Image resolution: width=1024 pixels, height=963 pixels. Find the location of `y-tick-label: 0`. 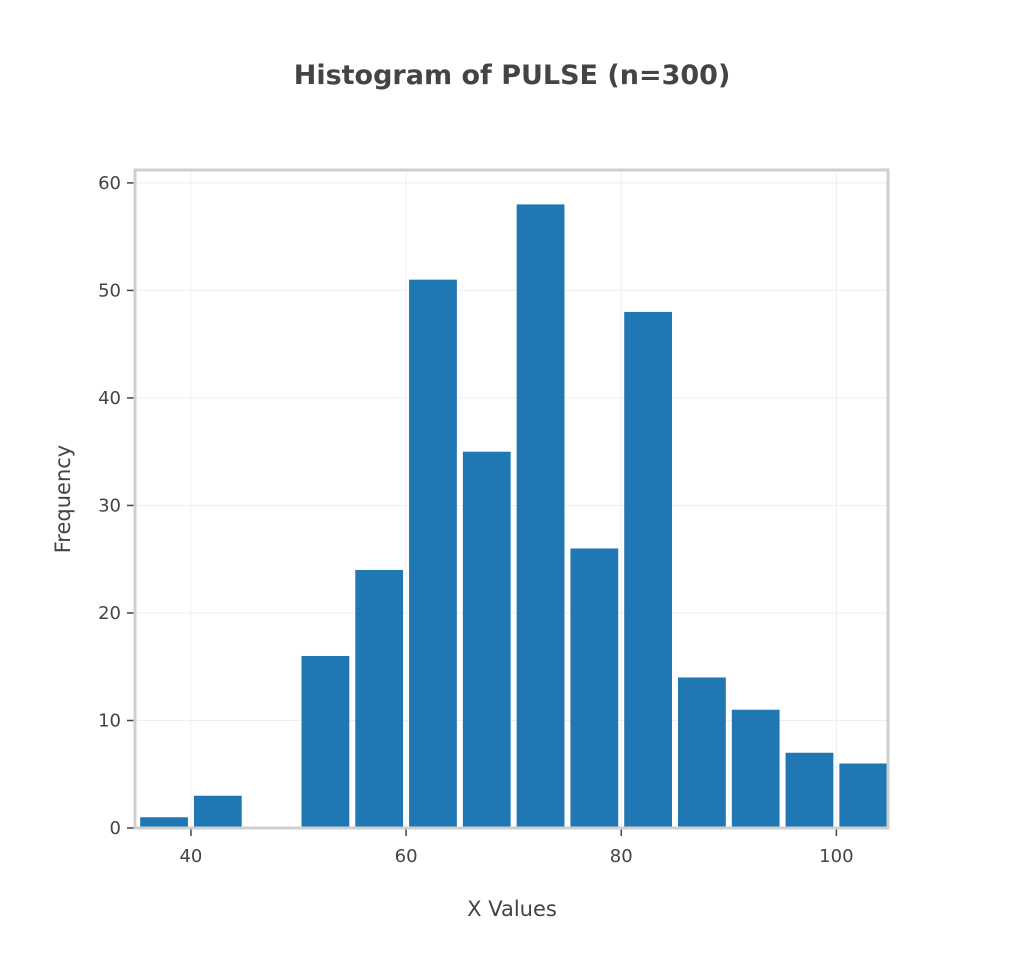

y-tick-label: 0 is located at coordinates (115, 828).